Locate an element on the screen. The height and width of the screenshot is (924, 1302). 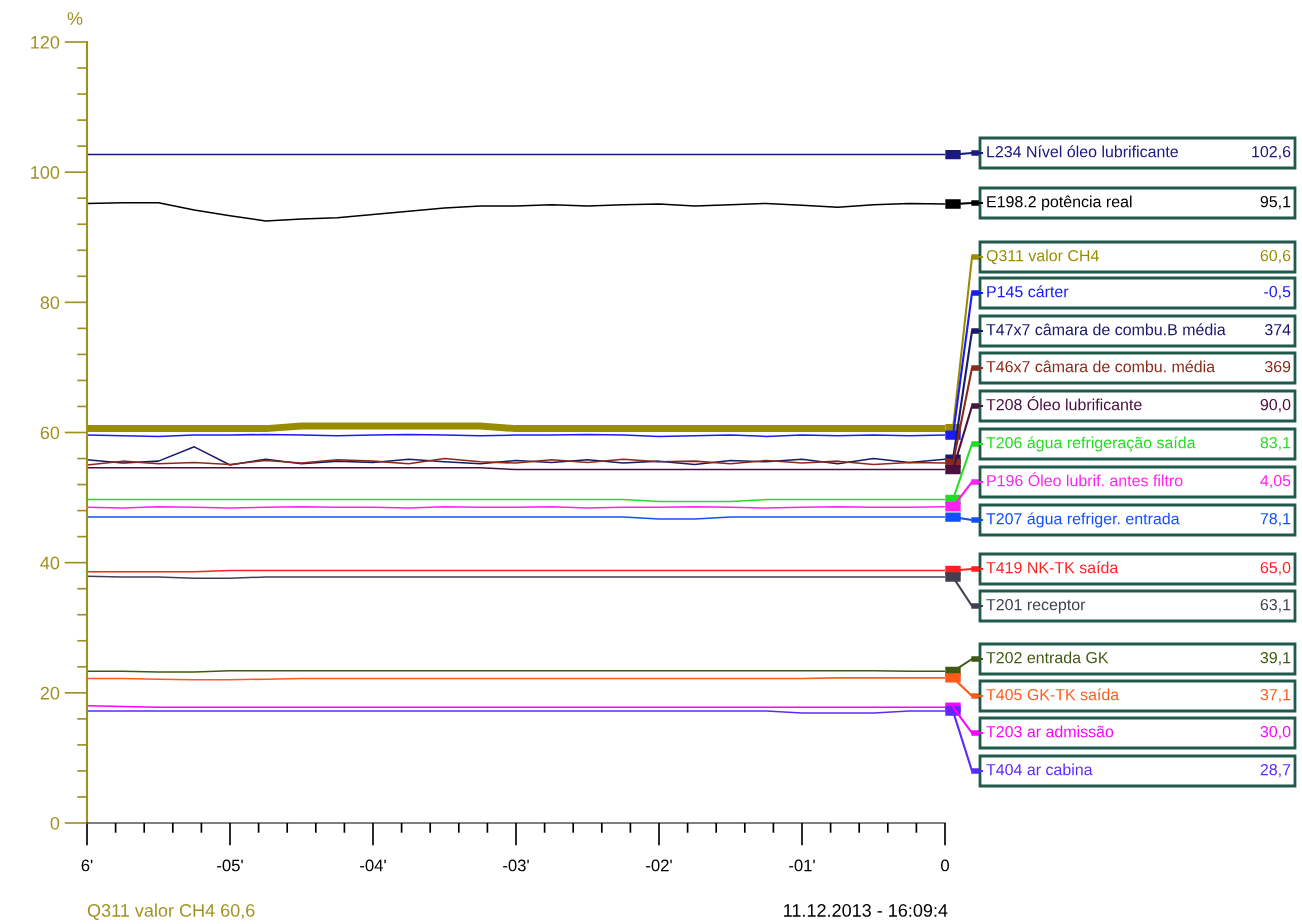
text: 102,6 is located at coordinates (1271, 152).